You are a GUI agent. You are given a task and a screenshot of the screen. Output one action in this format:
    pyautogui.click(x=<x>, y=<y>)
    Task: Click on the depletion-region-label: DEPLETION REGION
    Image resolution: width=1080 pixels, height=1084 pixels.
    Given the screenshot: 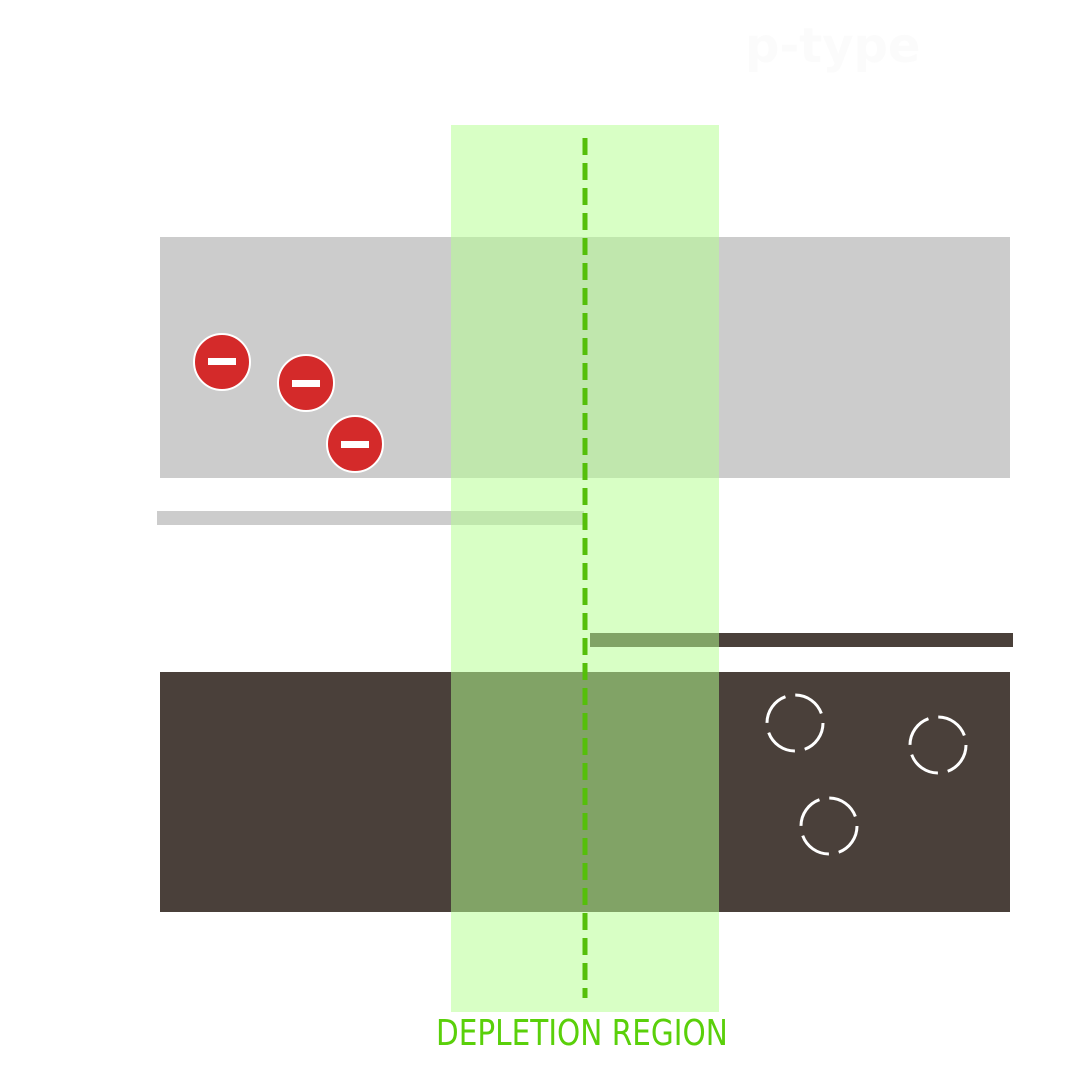 What is the action you would take?
    pyautogui.click(x=582, y=1033)
    